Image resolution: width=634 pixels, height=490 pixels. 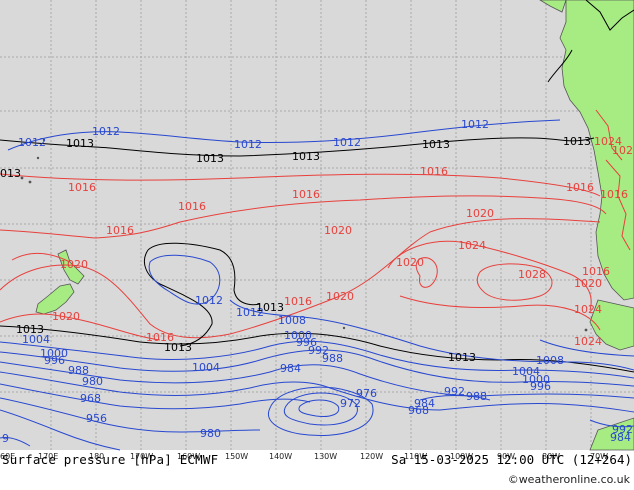 What do you see at coordinates (553, 6) in the screenshot?
I see `north-america-land` at bounding box center [553, 6].